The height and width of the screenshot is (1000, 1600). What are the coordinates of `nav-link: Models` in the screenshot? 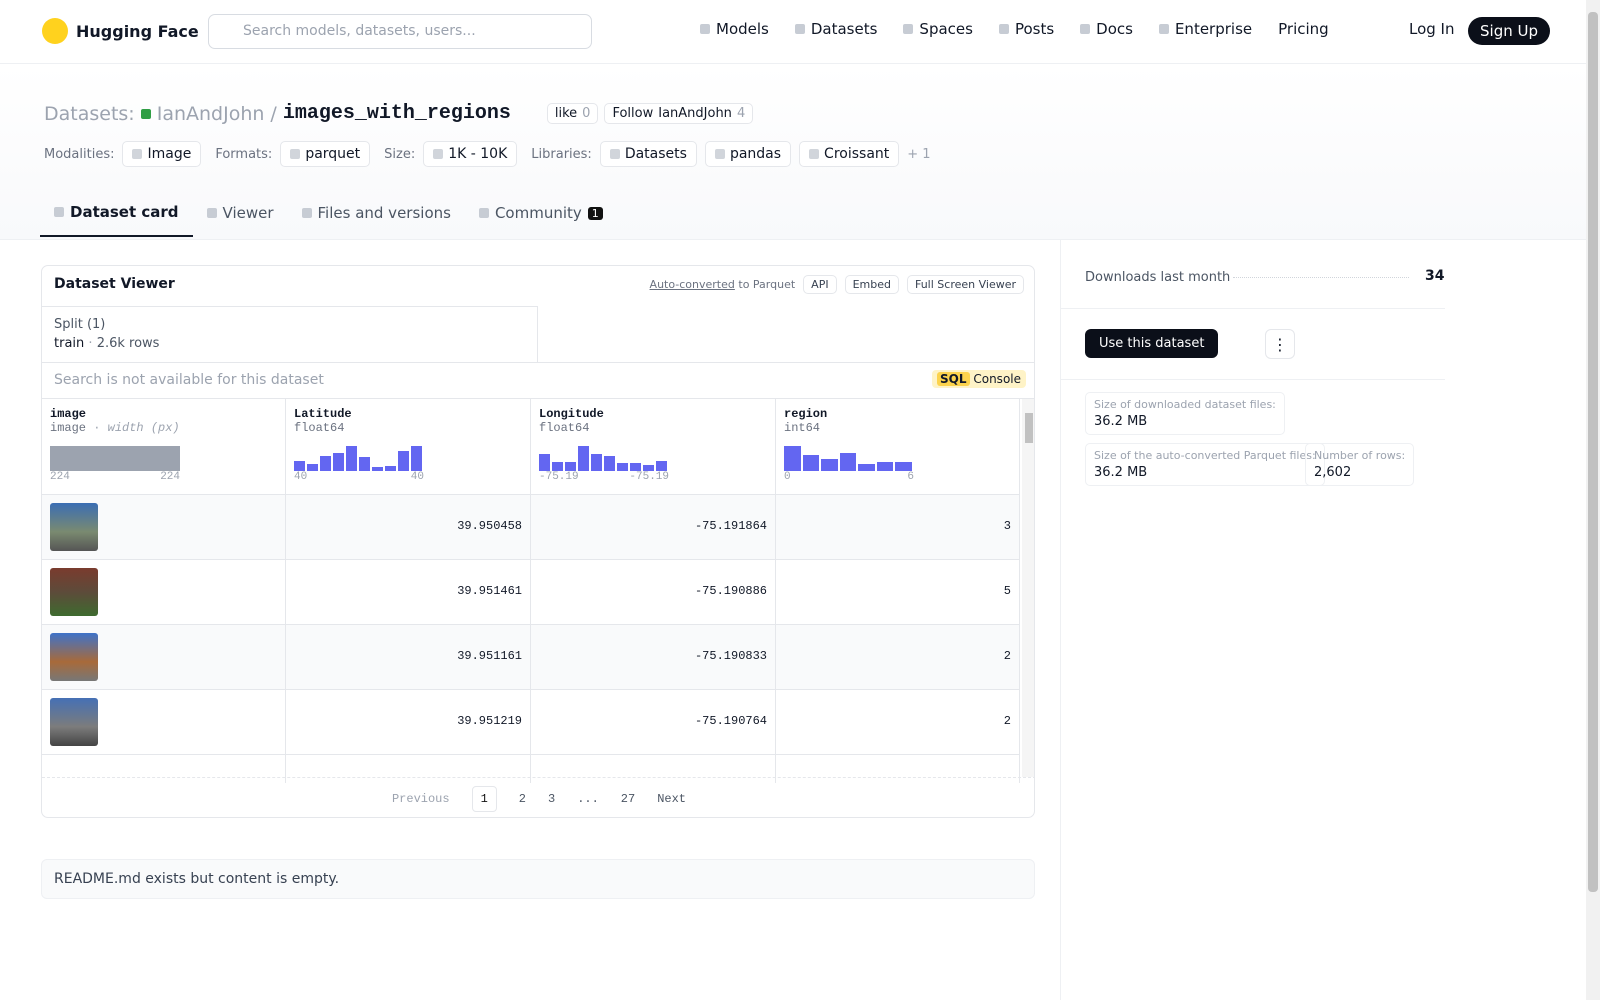 It's located at (734, 29).